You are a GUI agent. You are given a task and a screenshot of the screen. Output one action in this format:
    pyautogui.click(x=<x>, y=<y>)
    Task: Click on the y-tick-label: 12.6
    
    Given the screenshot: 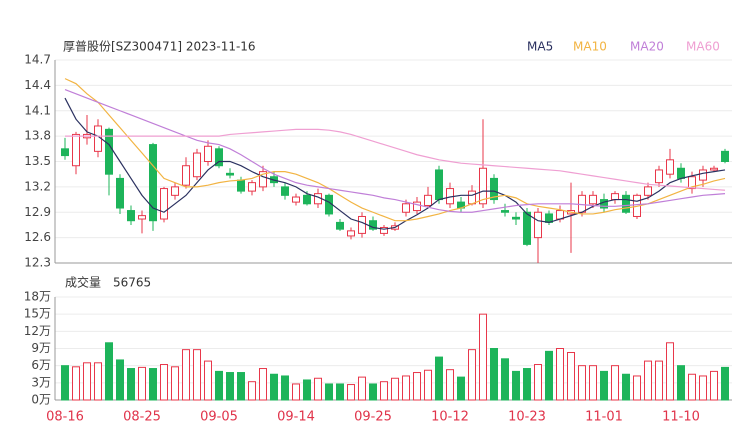 What is the action you would take?
    pyautogui.click(x=37, y=237)
    